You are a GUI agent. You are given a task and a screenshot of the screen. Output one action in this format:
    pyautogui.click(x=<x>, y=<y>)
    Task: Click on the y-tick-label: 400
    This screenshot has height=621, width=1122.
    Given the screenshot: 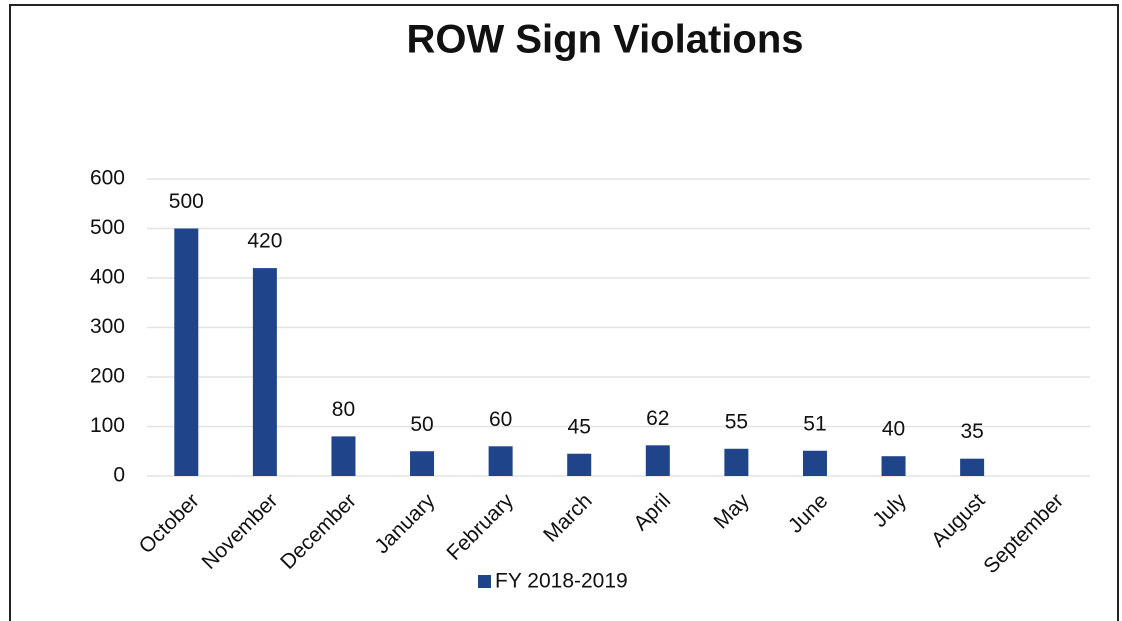 What is the action you would take?
    pyautogui.click(x=107, y=277)
    